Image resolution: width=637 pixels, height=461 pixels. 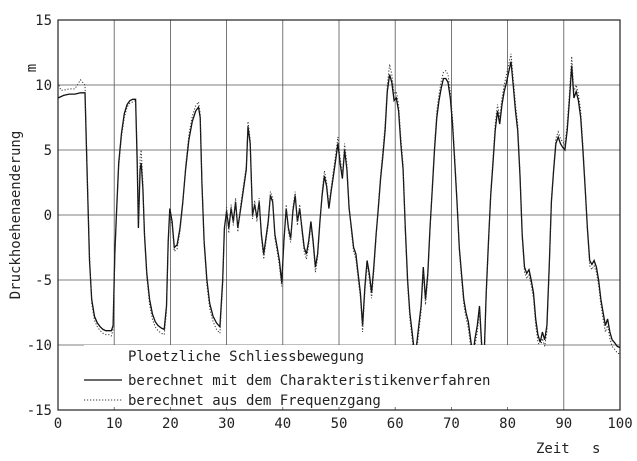 I want to click on legend-entry-dotted: berechnet aus dem Frequenzgang, so click(x=254, y=401).